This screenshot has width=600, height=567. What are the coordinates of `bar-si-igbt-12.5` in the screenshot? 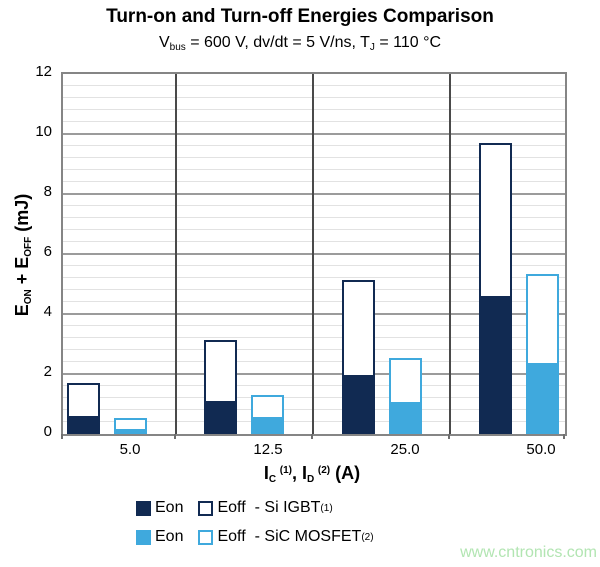 It's located at (220, 386).